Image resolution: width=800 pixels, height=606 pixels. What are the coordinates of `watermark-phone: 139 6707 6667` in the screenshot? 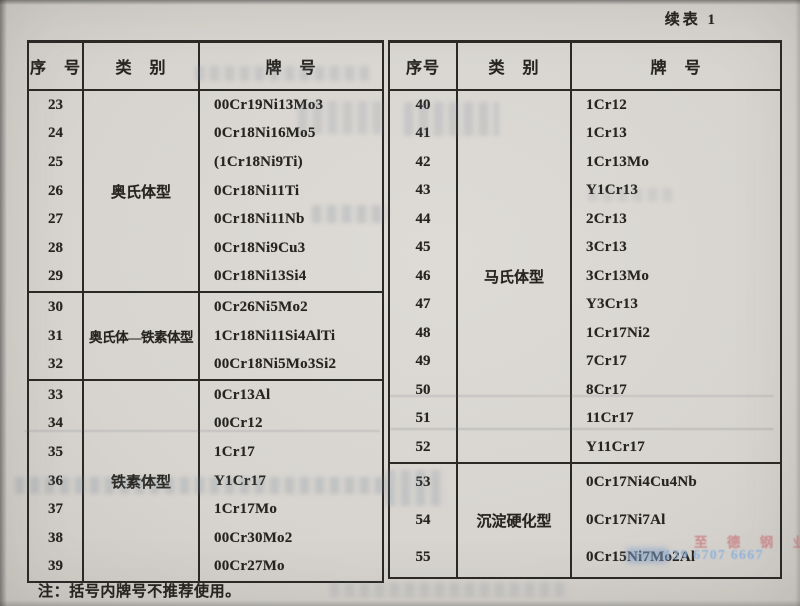 It's located at (714, 555).